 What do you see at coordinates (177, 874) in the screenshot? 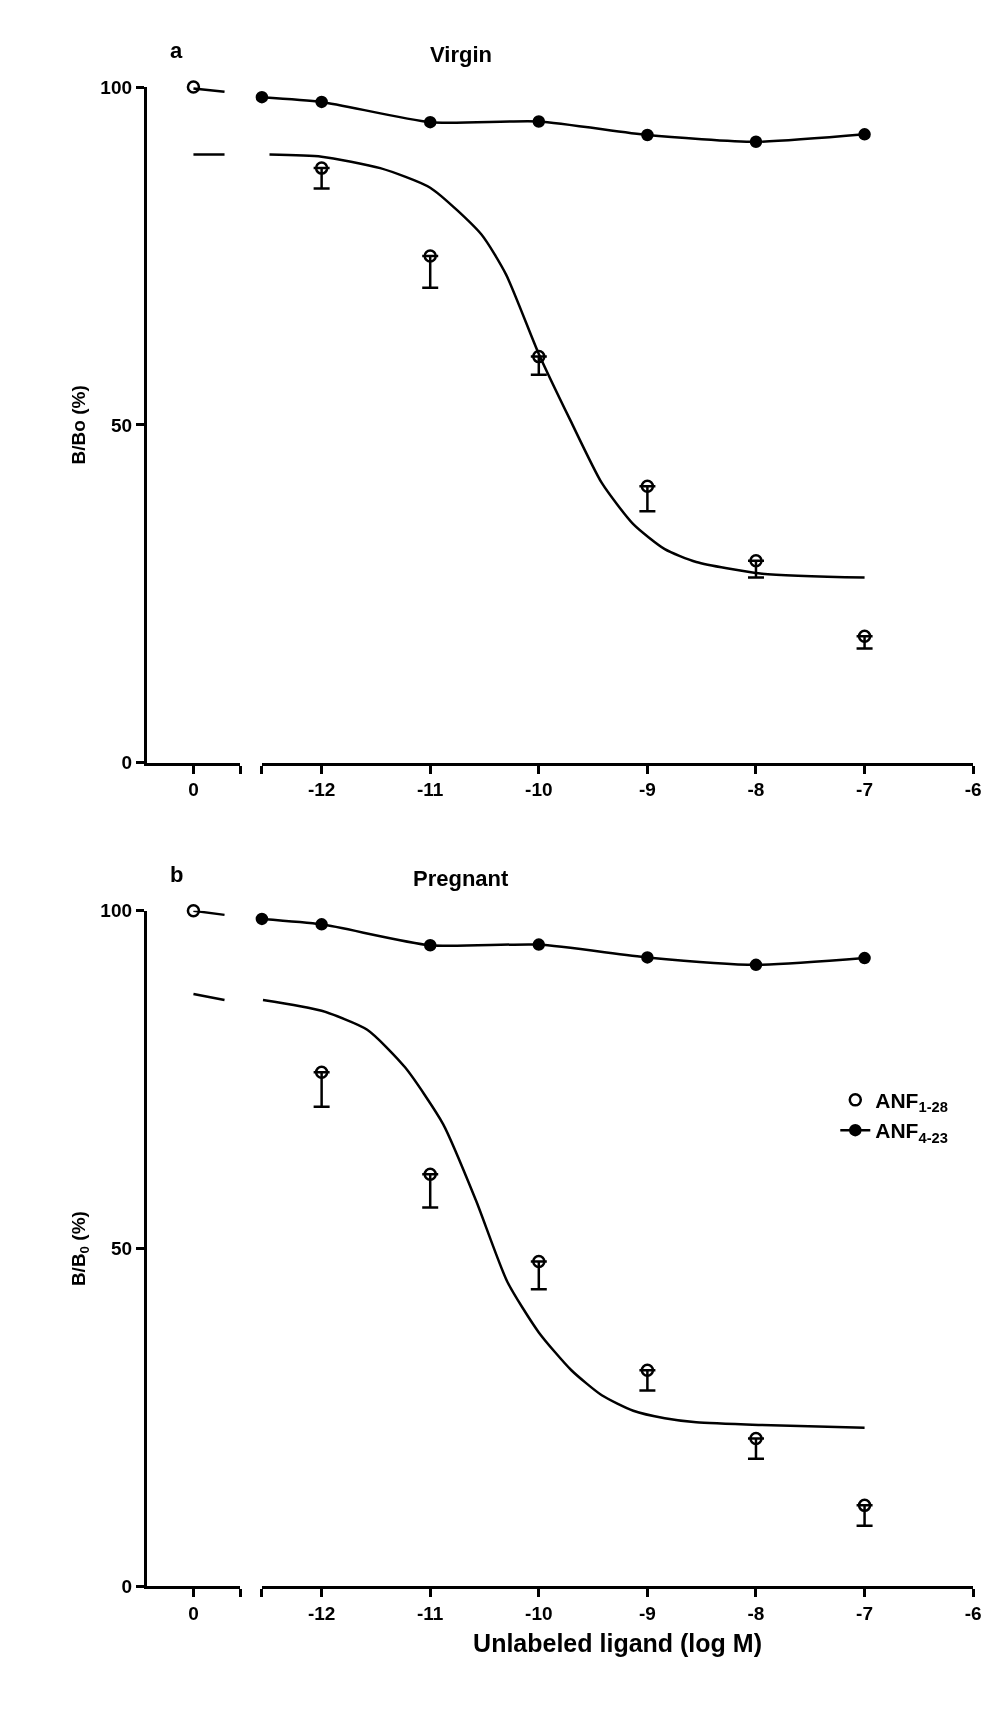
I see `text: b` at bounding box center [177, 874].